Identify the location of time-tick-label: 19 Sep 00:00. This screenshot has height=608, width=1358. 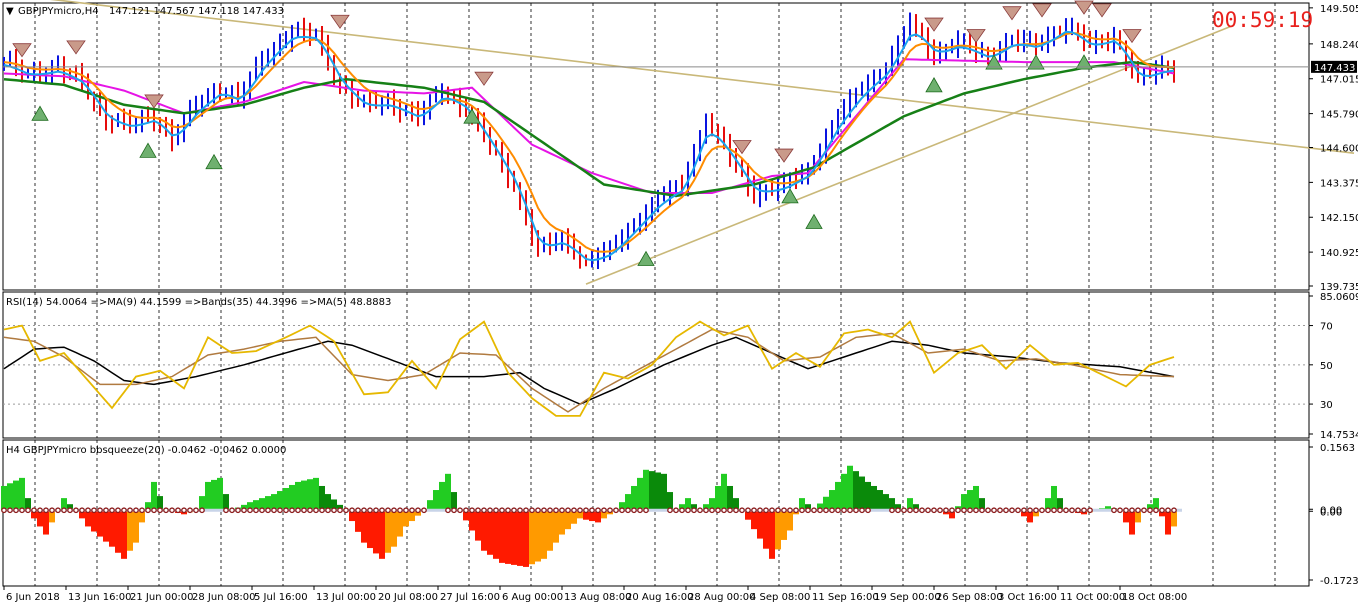
(907, 597).